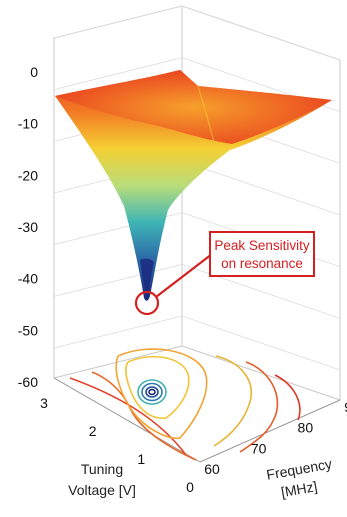 This screenshot has width=347, height=517. What do you see at coordinates (299, 489) in the screenshot?
I see `frequency-label-line2: [MHz]` at bounding box center [299, 489].